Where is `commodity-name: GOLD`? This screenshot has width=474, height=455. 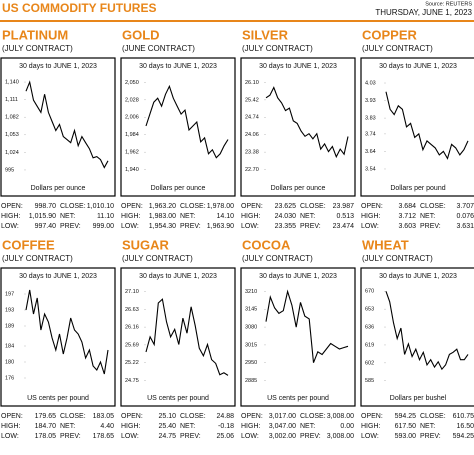
commodity-name: GOLD is located at coordinates (141, 34).